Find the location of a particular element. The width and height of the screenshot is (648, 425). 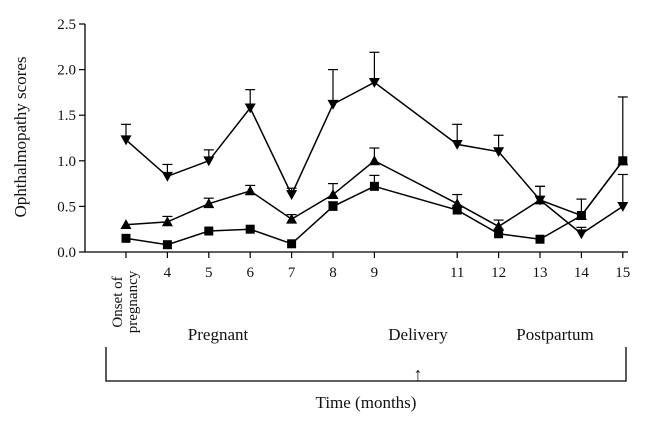

y-tick-label: 0.0 is located at coordinates (66, 253).